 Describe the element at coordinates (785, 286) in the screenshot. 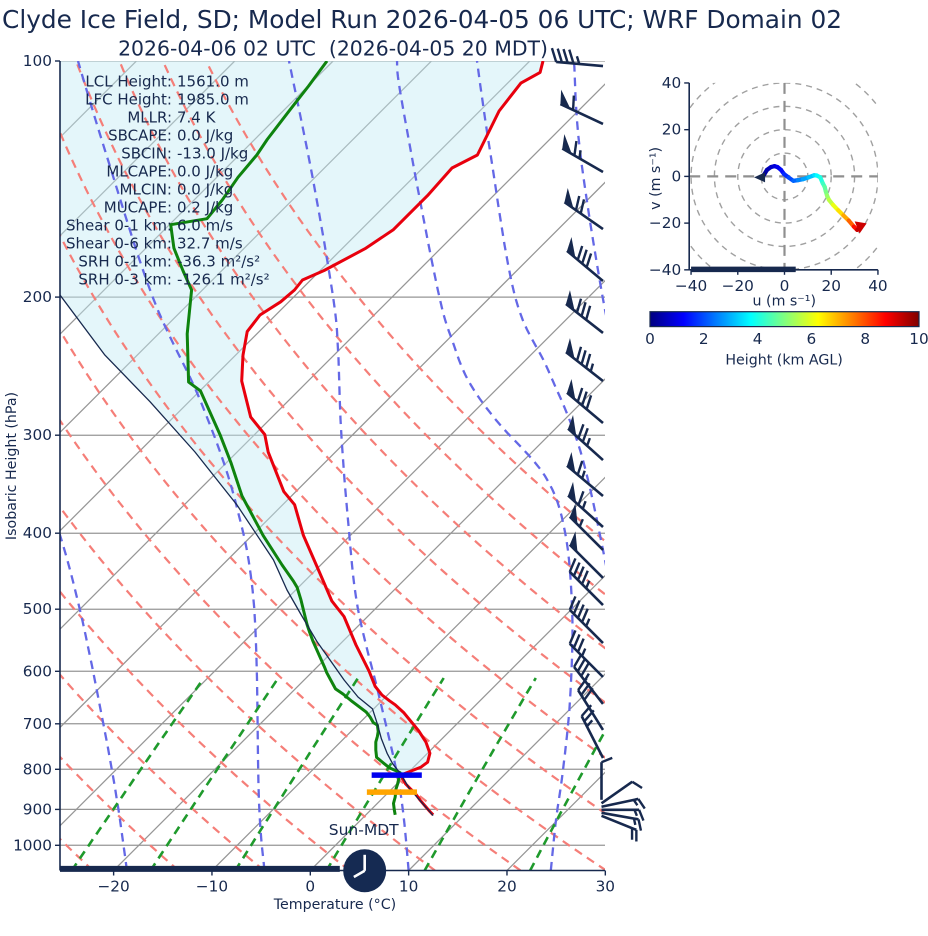

I see `hodograph-x-tick-label: 0` at that location.